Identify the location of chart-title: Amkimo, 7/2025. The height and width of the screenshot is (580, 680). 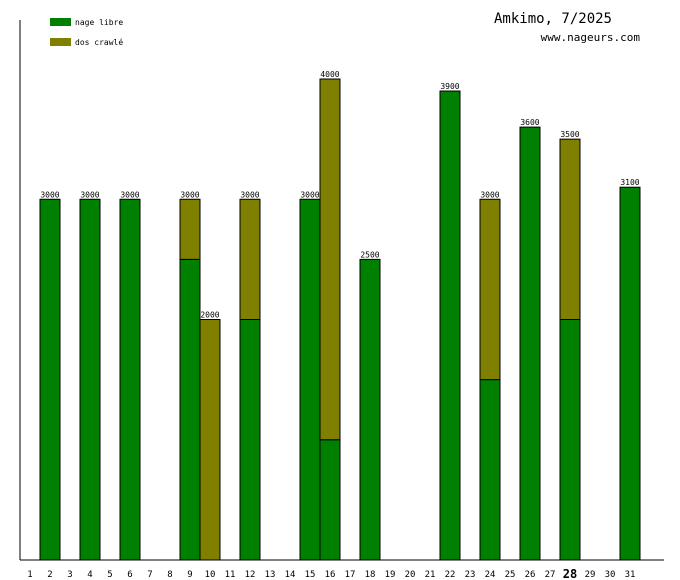
(553, 19).